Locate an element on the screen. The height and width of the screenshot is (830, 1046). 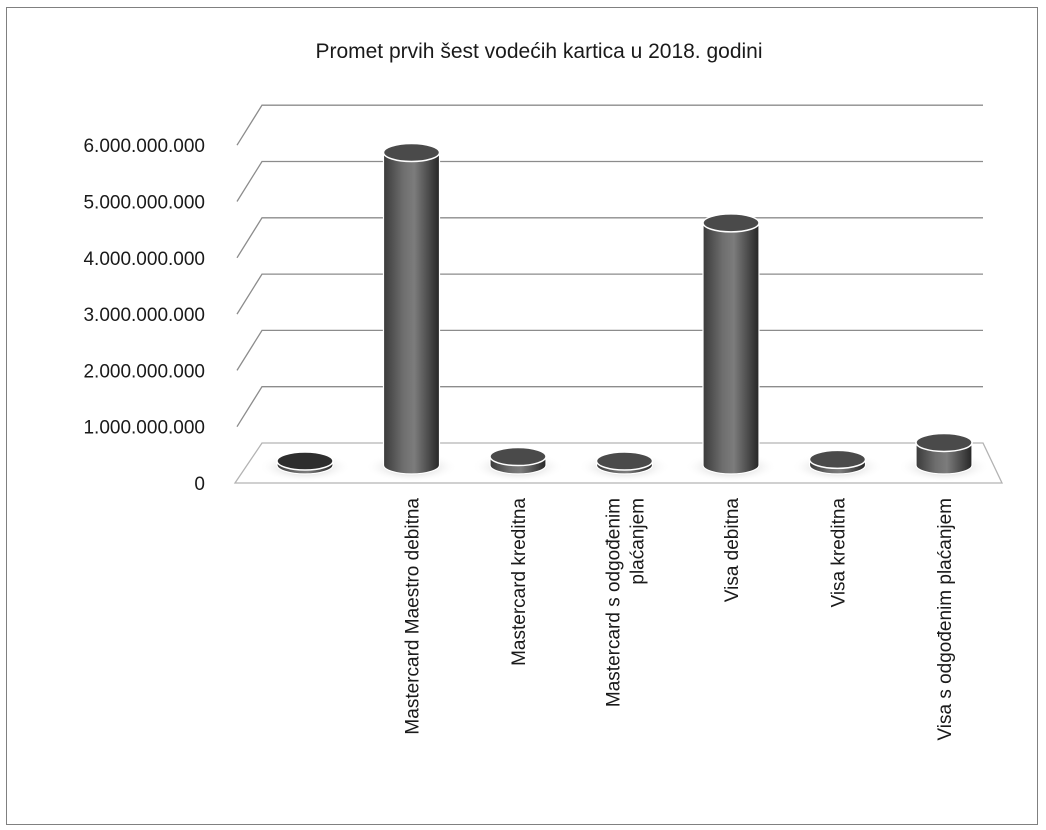
y-tick-label: 2.000.000.000 is located at coordinates (144, 371).